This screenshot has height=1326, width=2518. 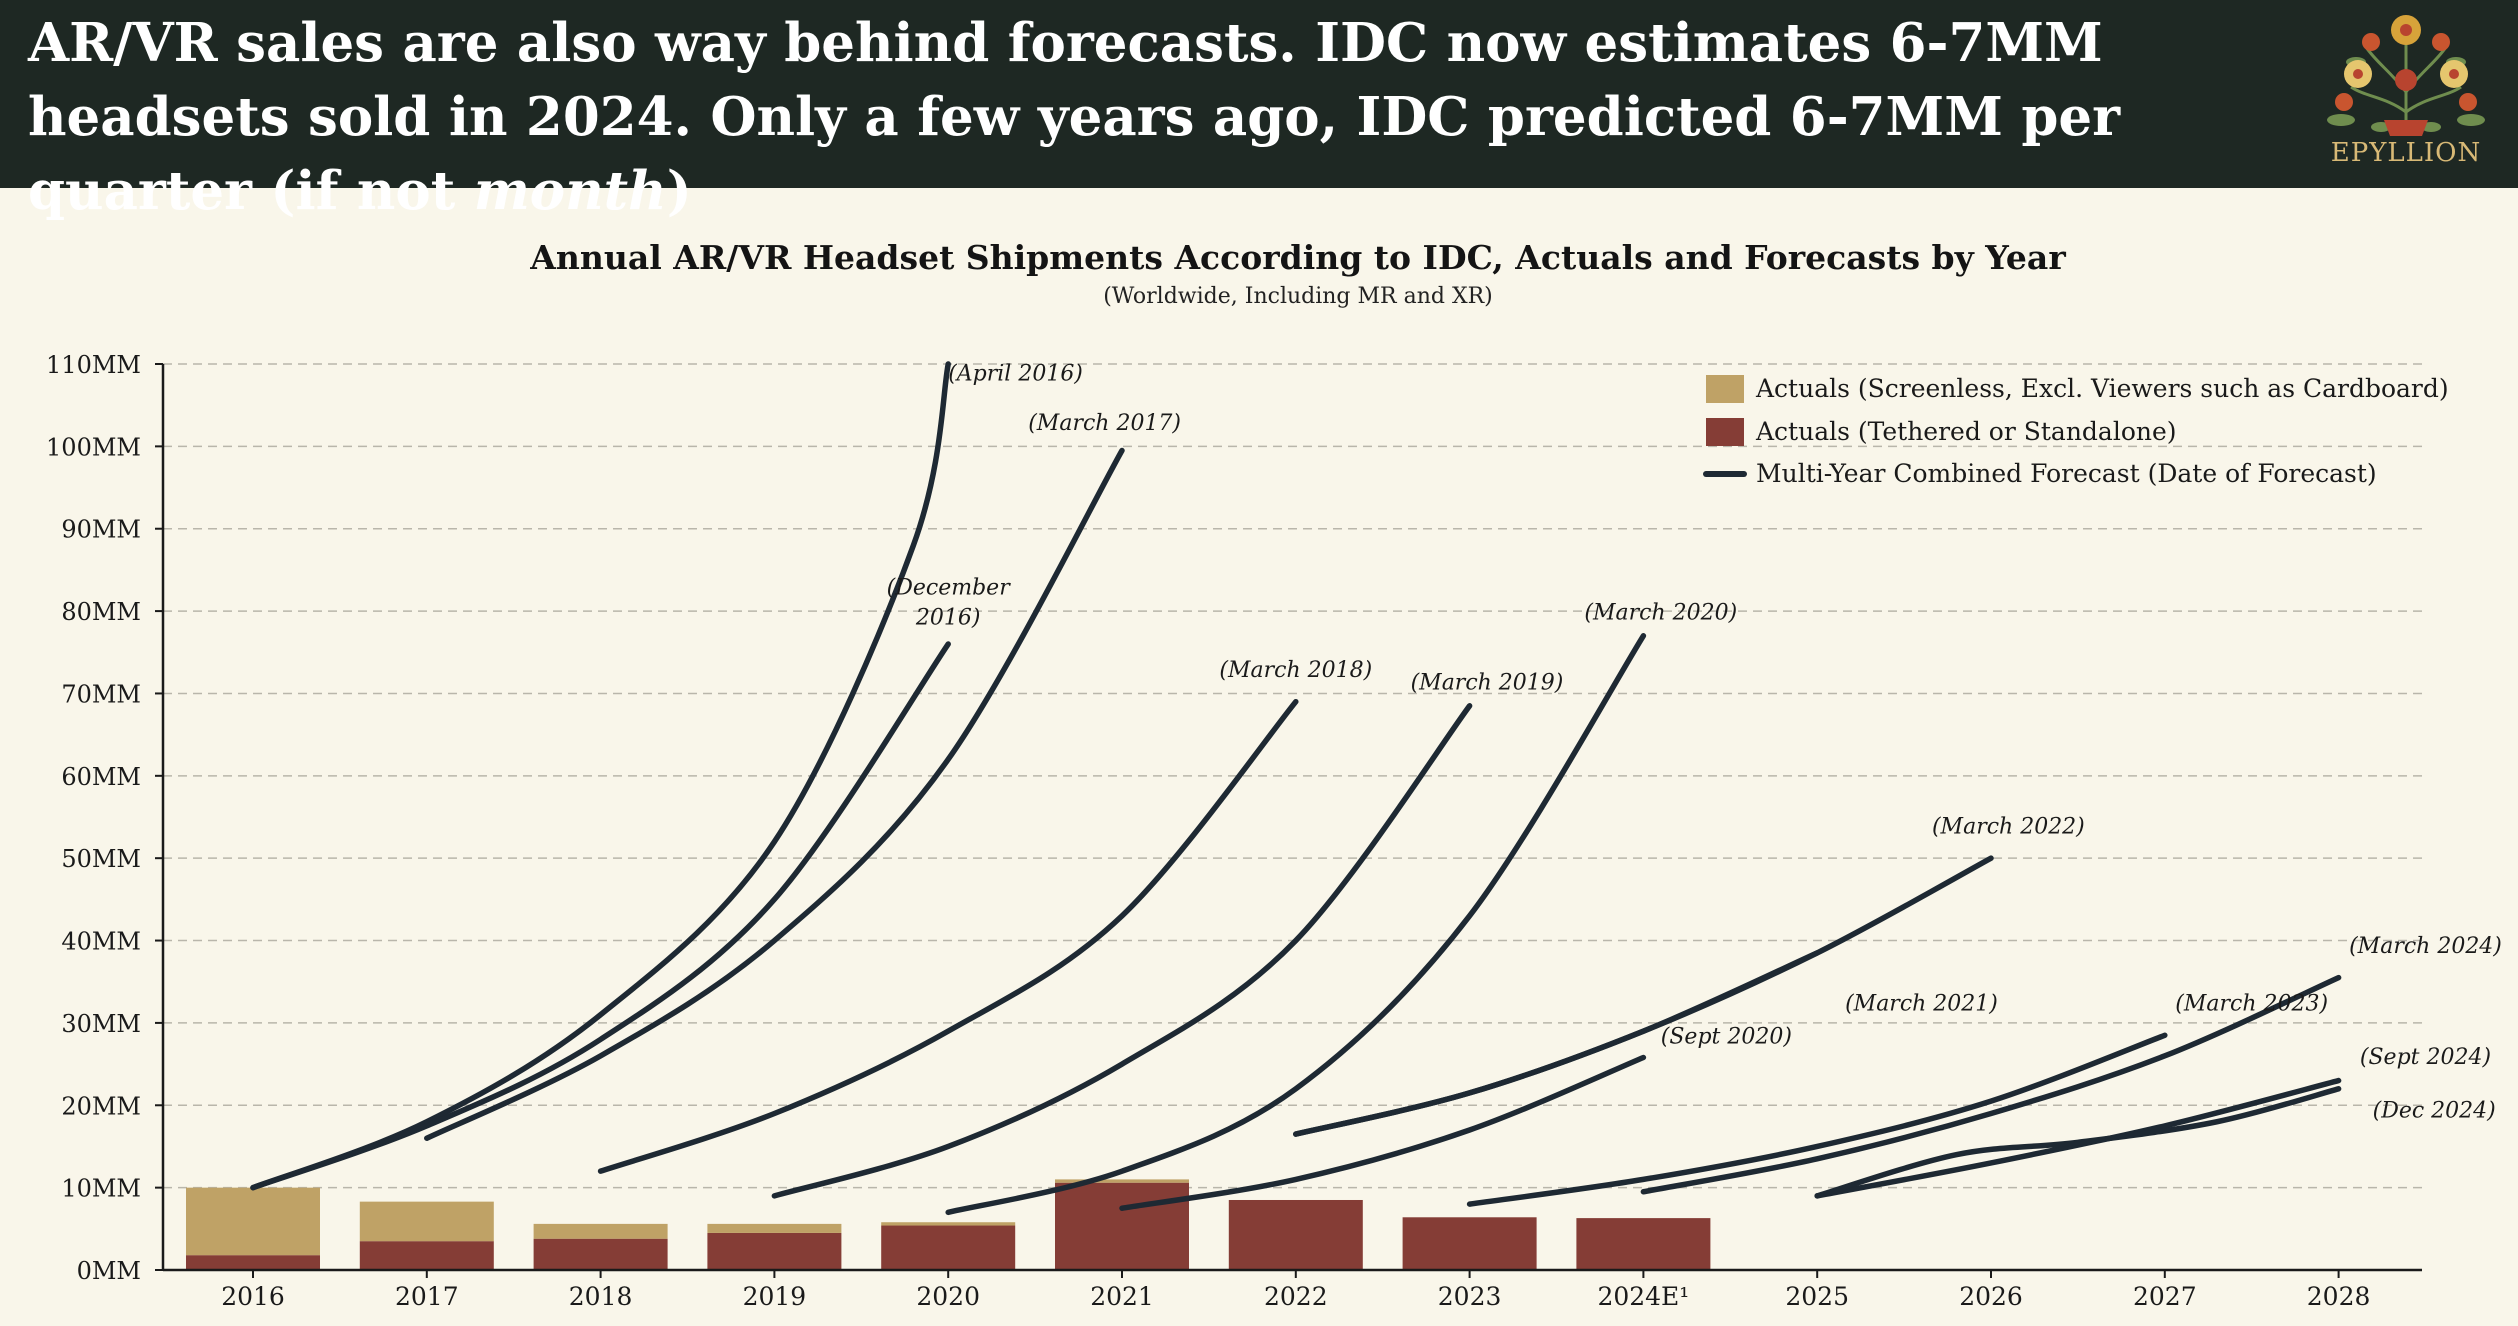 What do you see at coordinates (101, 1189) in the screenshot?
I see `y-tick-label: 10MM` at bounding box center [101, 1189].